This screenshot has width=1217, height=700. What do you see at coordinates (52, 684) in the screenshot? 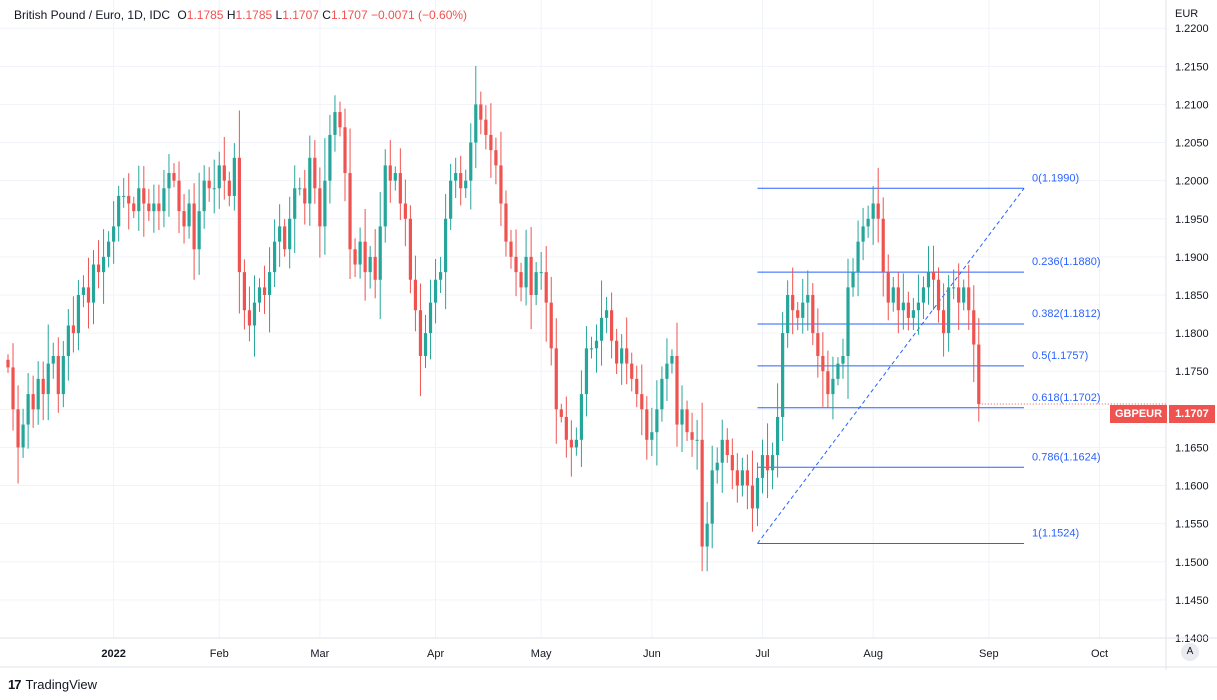
I see `tradingview-logo: 17 TradingView` at bounding box center [52, 684].